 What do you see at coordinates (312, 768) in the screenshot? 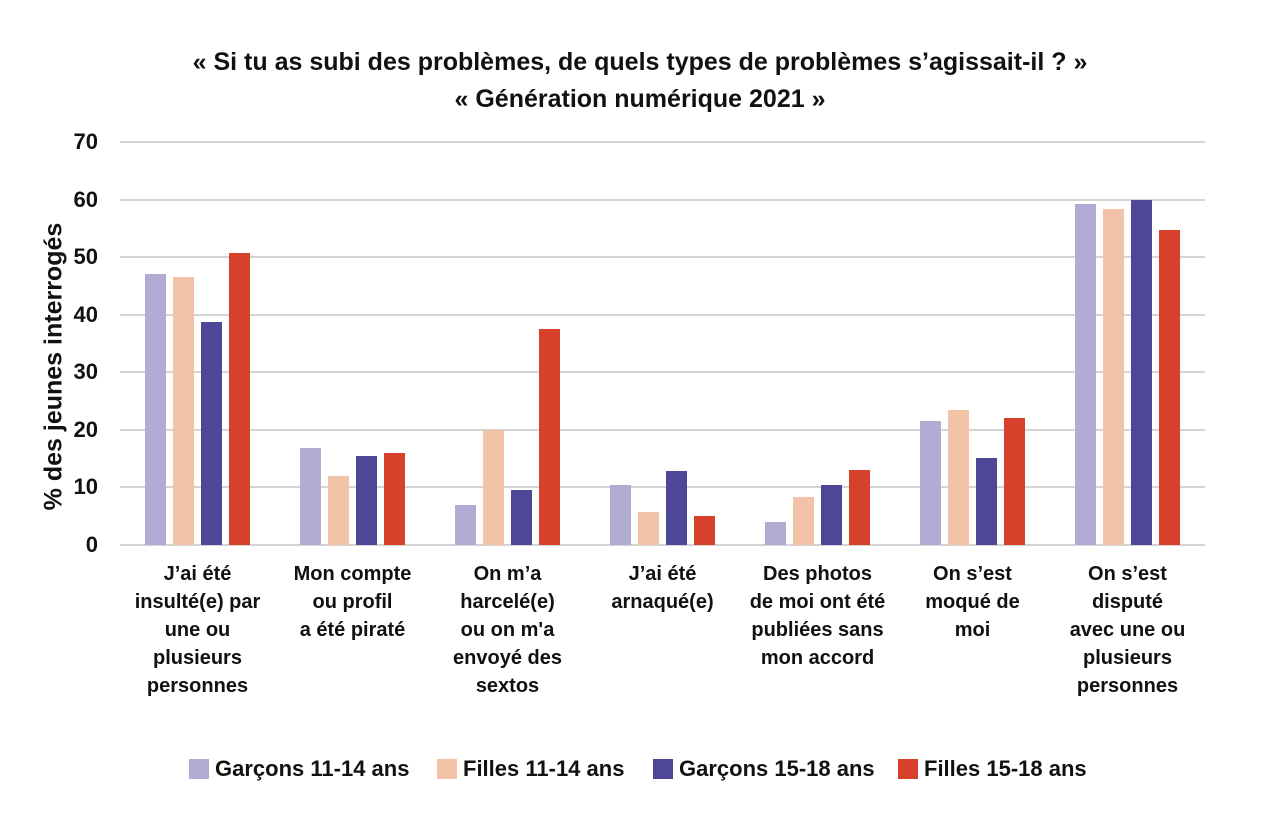
I see `legend-label: Garçons 11-14 ans` at bounding box center [312, 768].